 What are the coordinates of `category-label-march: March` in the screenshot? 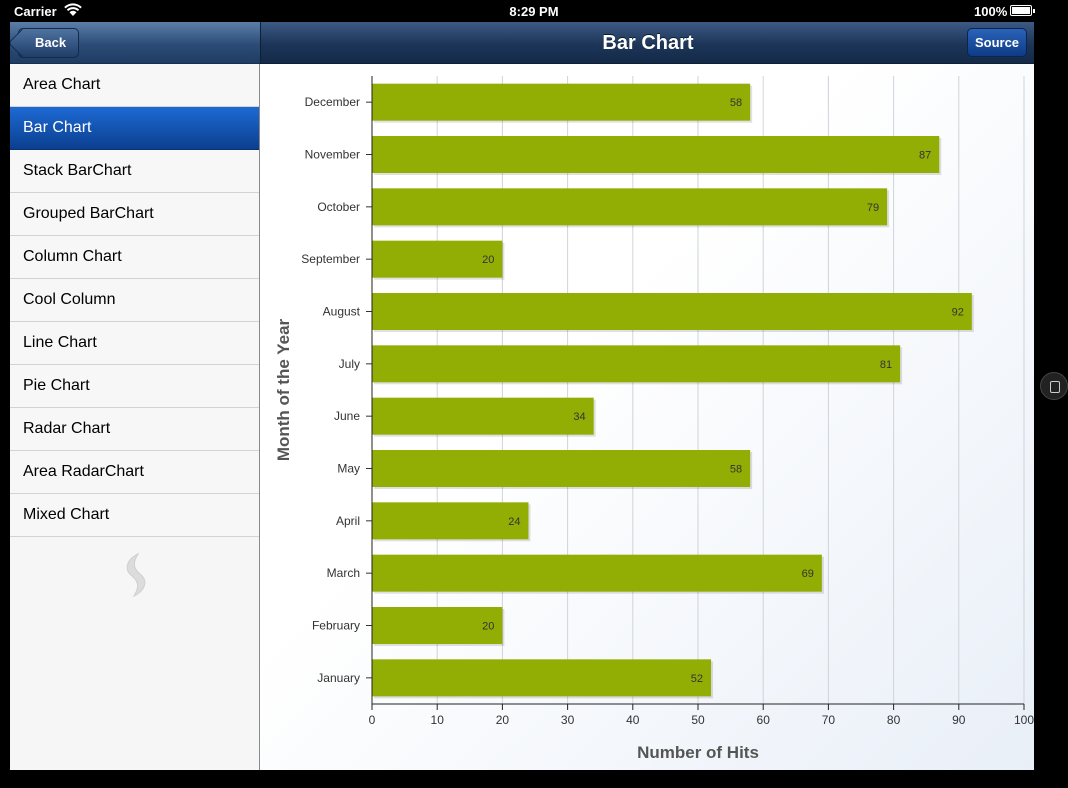 It's located at (343, 573).